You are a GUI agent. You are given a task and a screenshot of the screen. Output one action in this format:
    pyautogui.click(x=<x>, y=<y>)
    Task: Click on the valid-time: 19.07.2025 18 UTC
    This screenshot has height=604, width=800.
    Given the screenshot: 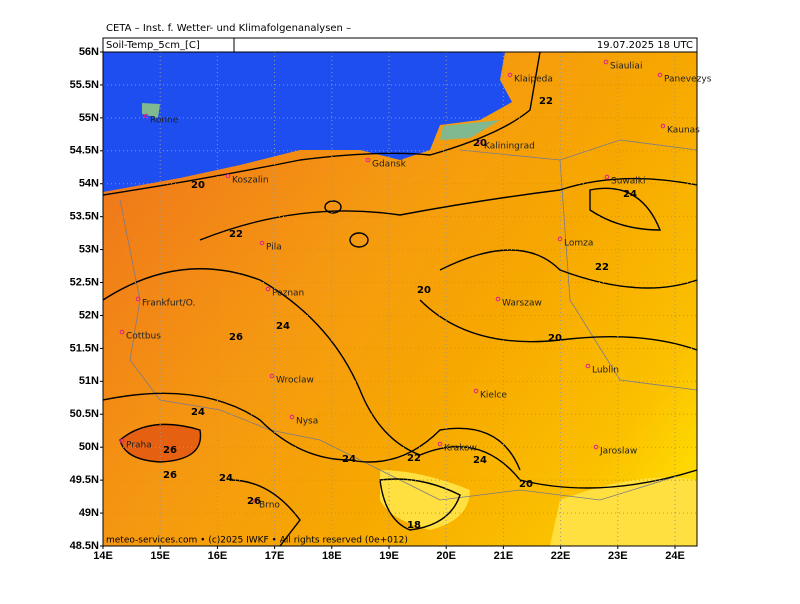 What is the action you would take?
    pyautogui.click(x=645, y=45)
    